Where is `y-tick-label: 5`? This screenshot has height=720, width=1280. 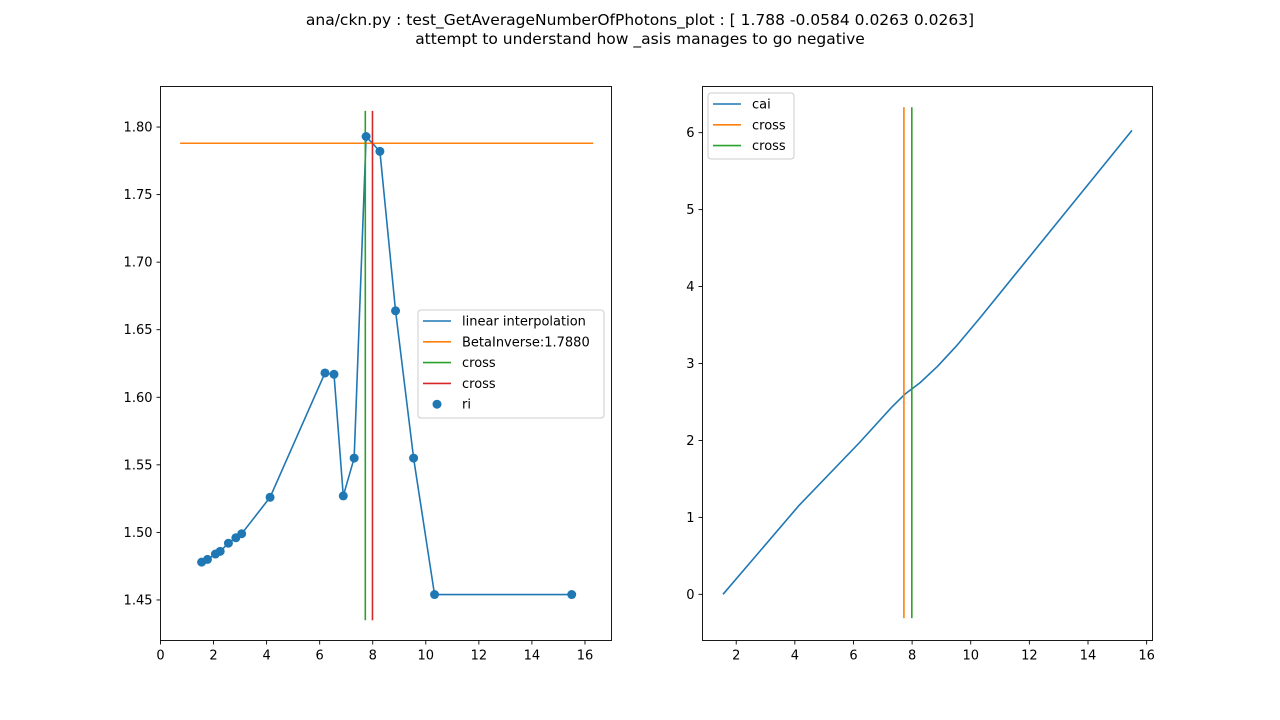 y-tick-label: 5 is located at coordinates (690, 210).